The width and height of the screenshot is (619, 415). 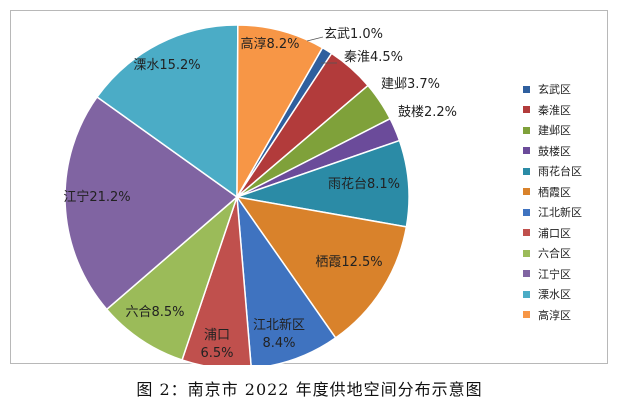 What do you see at coordinates (96, 197) in the screenshot?
I see `slice-label: 江宁21.2%` at bounding box center [96, 197].